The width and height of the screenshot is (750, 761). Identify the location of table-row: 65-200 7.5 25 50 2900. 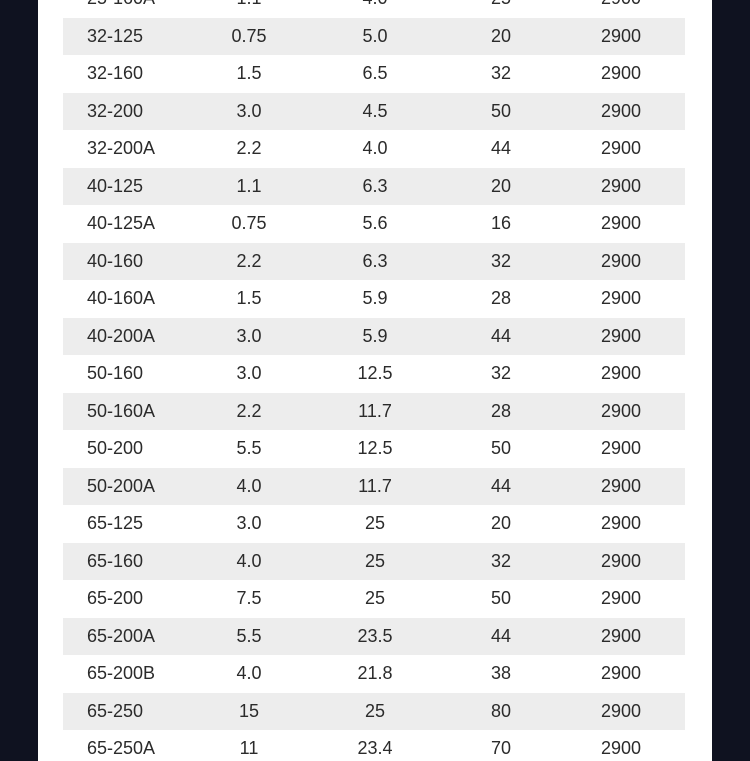
(374, 599).